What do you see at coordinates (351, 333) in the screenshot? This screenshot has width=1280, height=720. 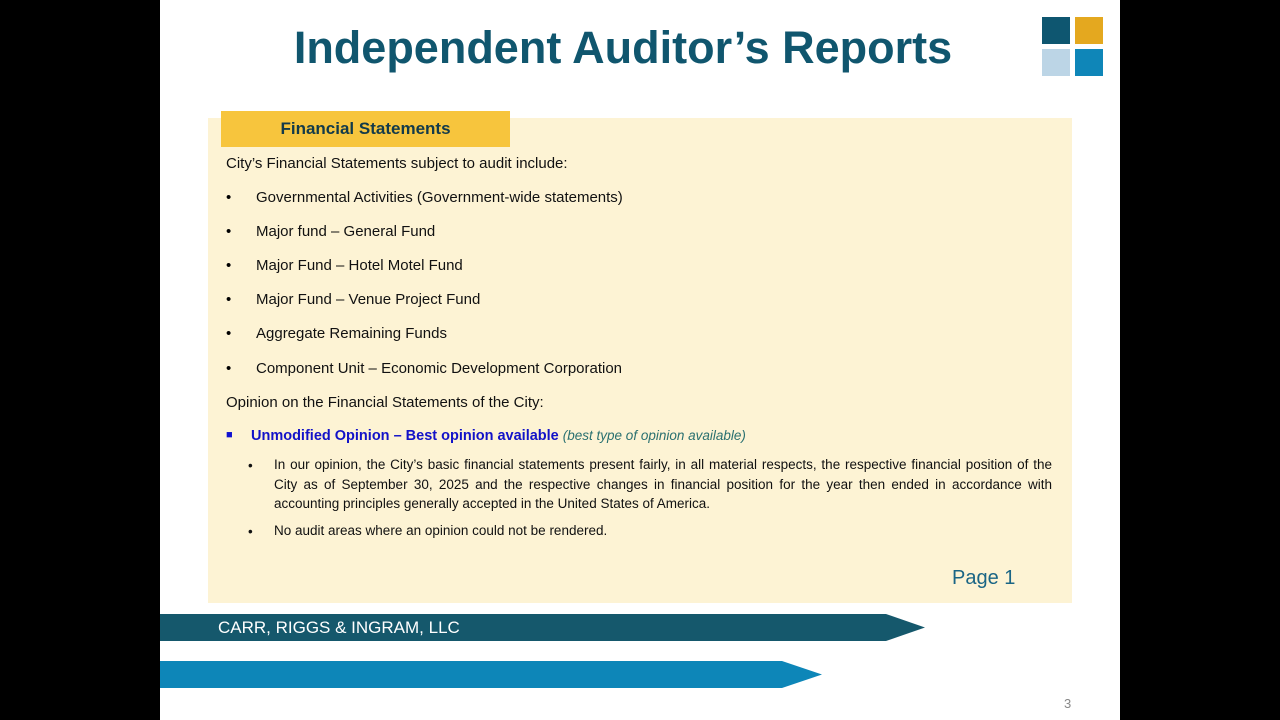 I see `list-item: Aggregate Remaining Funds` at bounding box center [351, 333].